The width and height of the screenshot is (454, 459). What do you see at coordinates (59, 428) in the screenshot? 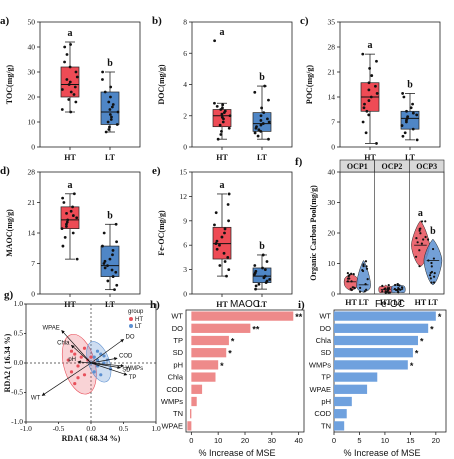
I see `x-tick-label: -0.5` at bounding box center [59, 428].